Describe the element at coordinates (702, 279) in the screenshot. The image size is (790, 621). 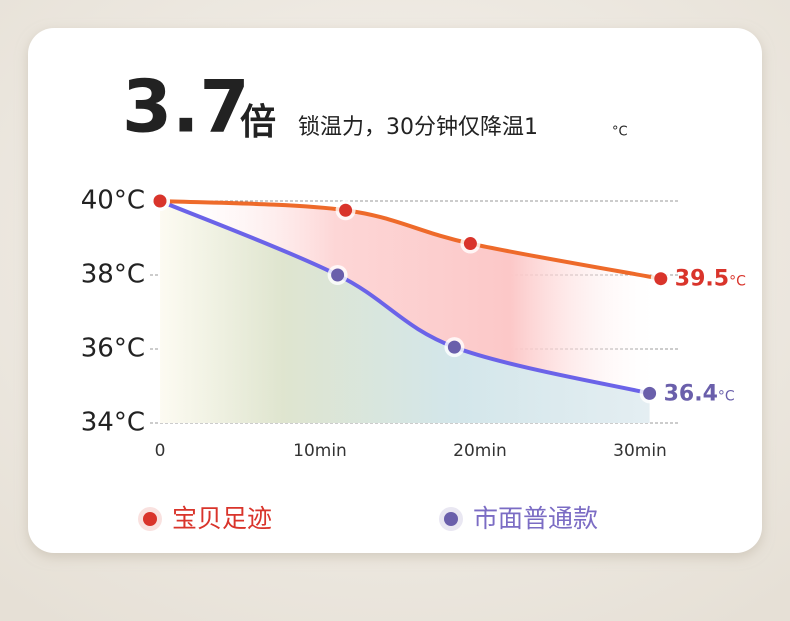
I see `end-label-value: 39.5` at that location.